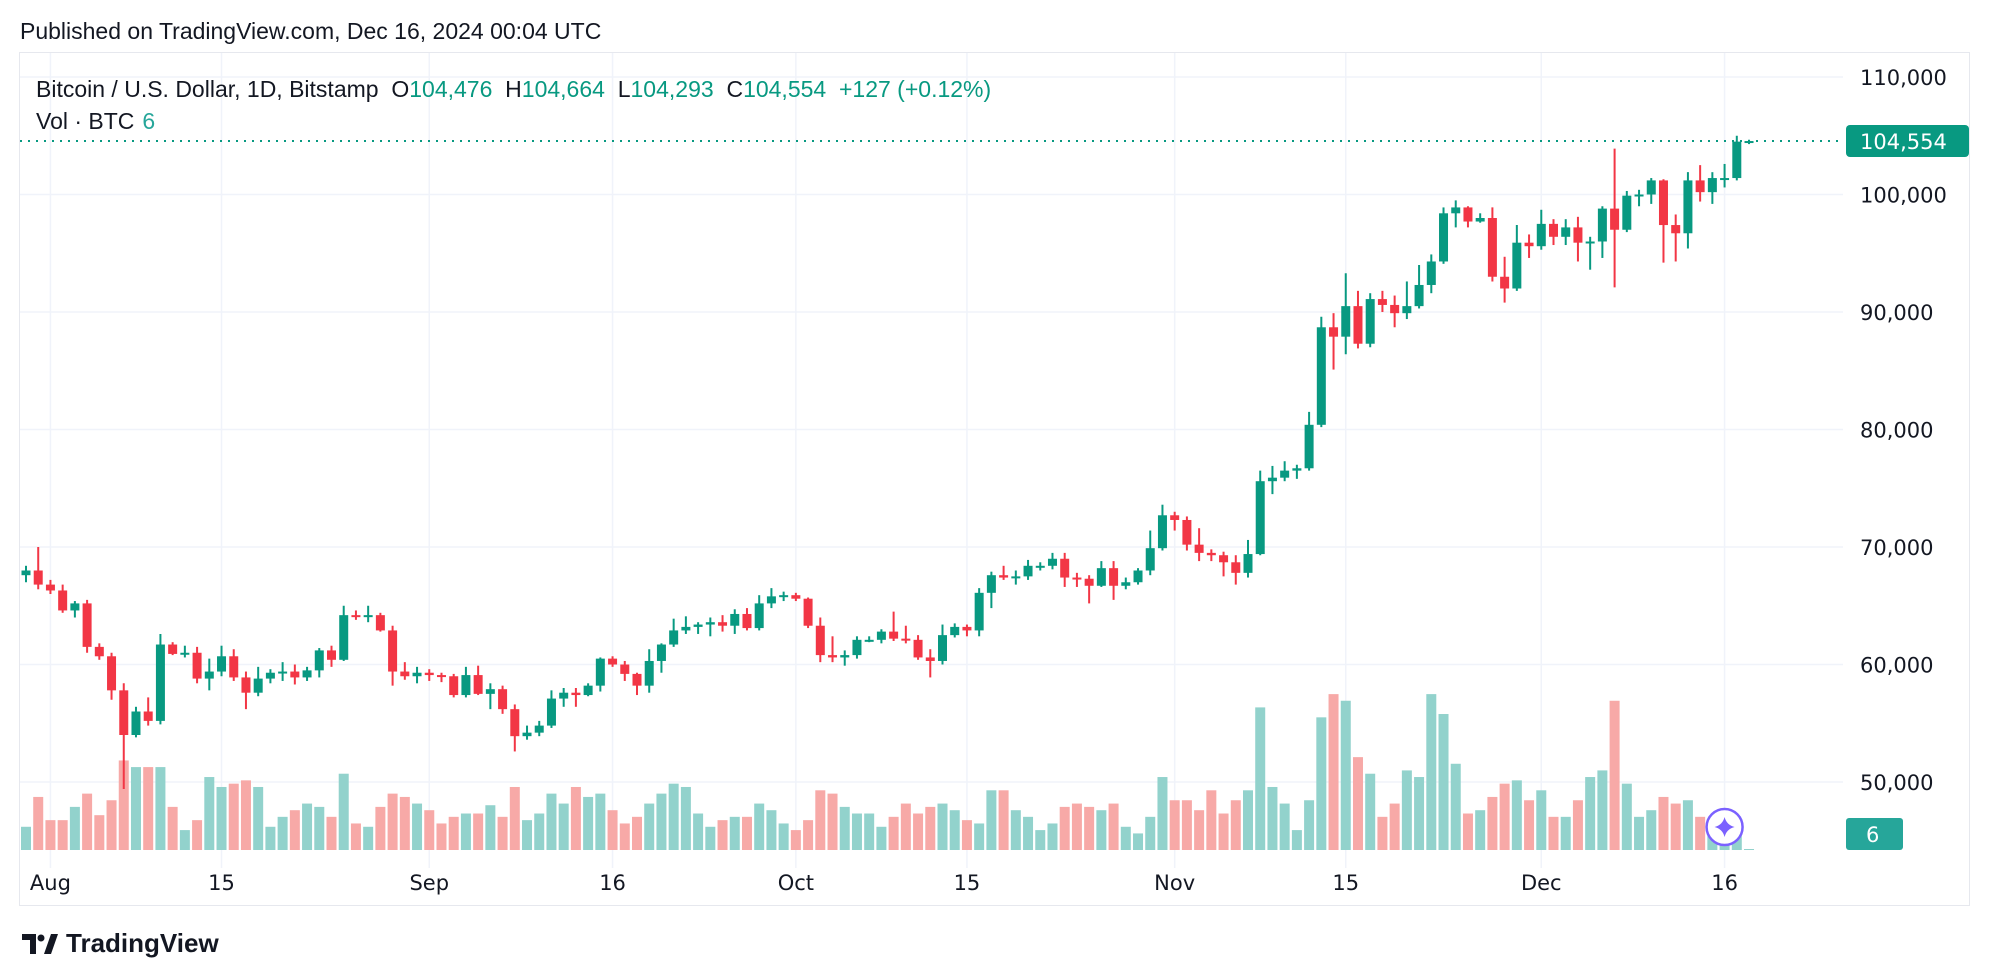 The image size is (1996, 978). Describe the element at coordinates (888, 772) in the screenshot. I see `volume-bars` at that location.